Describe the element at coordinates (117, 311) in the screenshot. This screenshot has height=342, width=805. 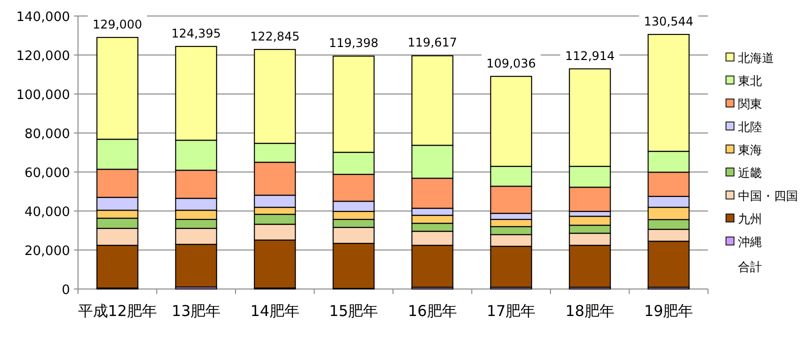
I see `x-tick-label: 平成12肥年` at that location.